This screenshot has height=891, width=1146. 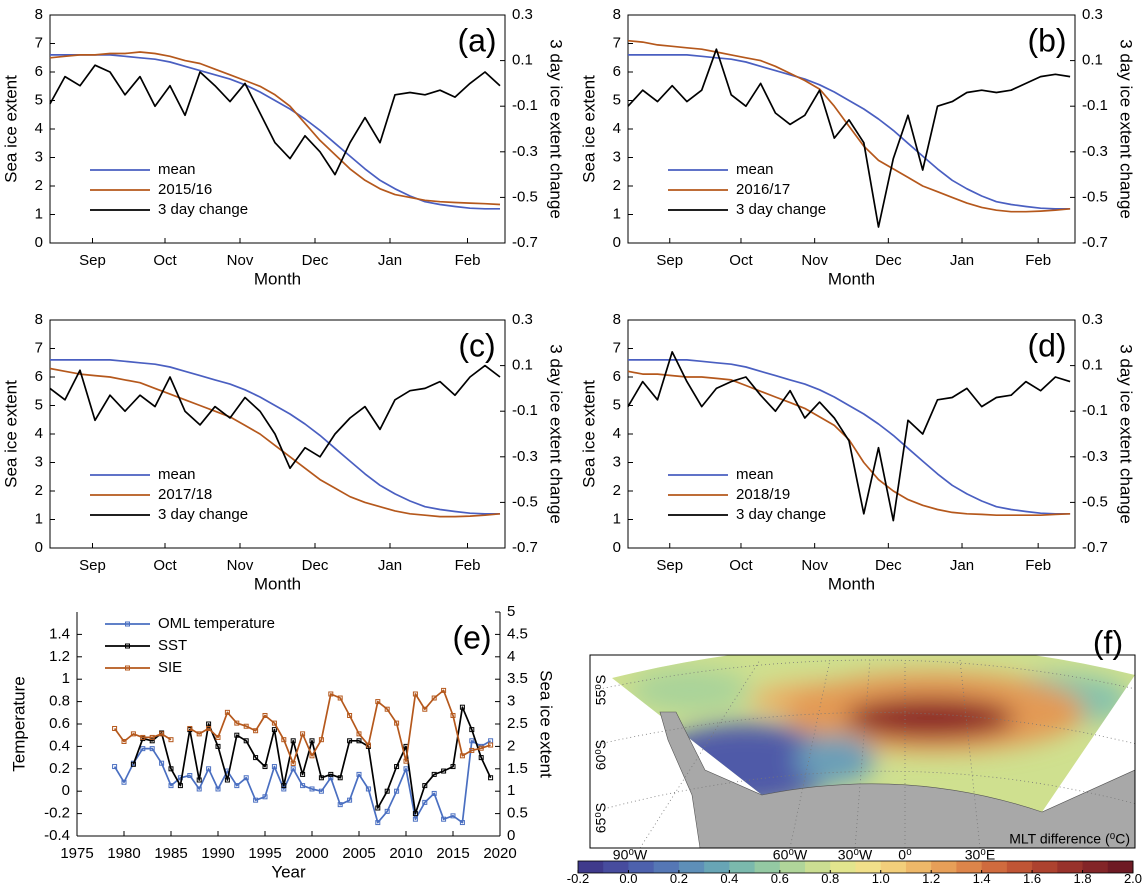 I want to click on colorbar-tick-label: 2.0, so click(x=1133, y=878).